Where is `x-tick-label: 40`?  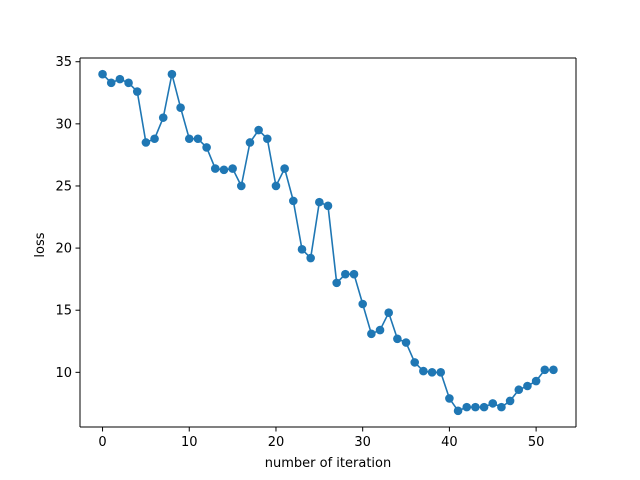 x-tick-label: 40 is located at coordinates (449, 442).